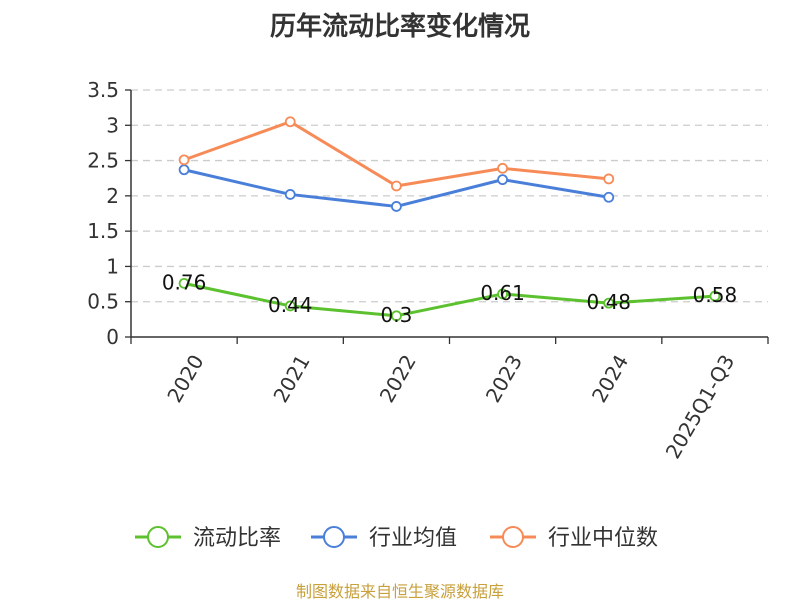 The height and width of the screenshot is (602, 800). Describe the element at coordinates (700, 407) in the screenshot. I see `x-tick-label: 2025Q1-Q3` at that location.